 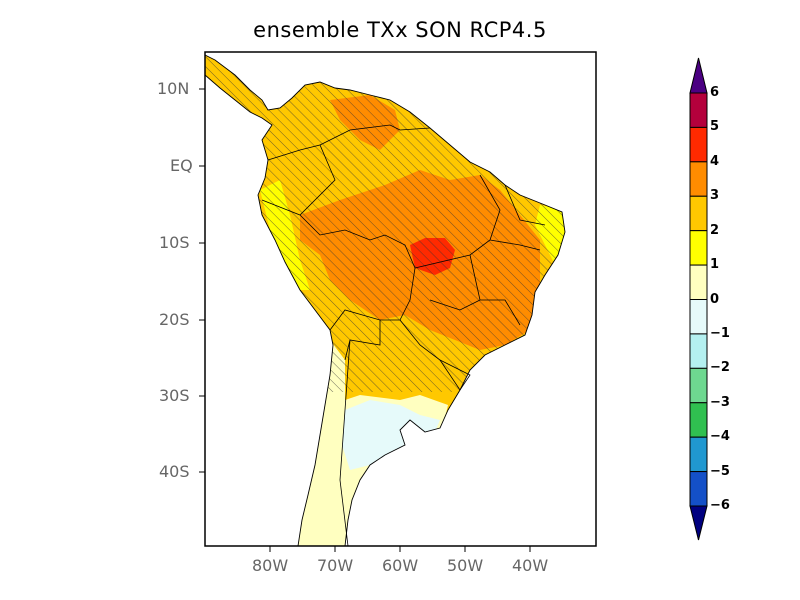 What do you see at coordinates (720, 505) in the screenshot?
I see `colorbar-label: −6` at bounding box center [720, 505].